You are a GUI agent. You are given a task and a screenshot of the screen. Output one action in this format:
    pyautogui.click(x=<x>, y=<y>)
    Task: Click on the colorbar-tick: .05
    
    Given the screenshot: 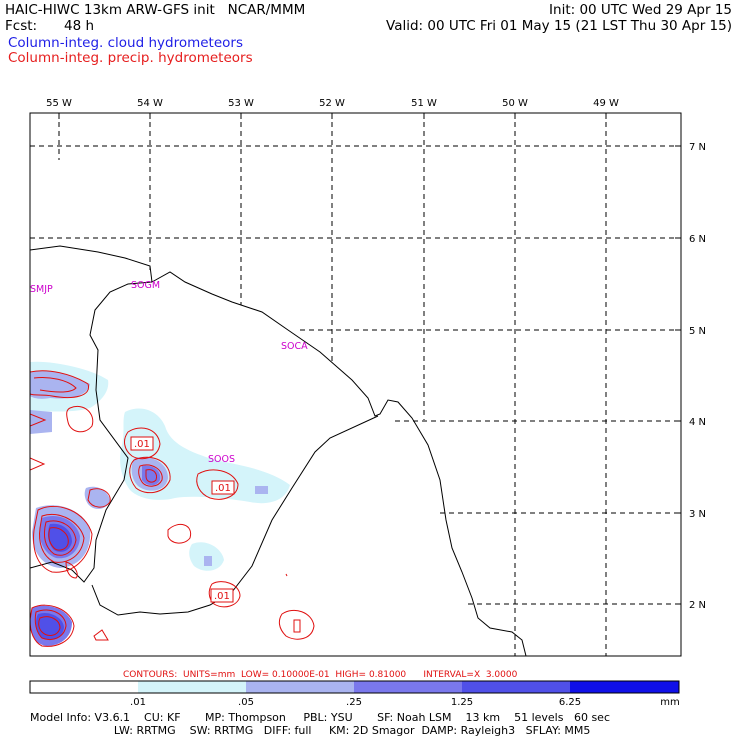 What is the action you would take?
    pyautogui.click(x=246, y=702)
    